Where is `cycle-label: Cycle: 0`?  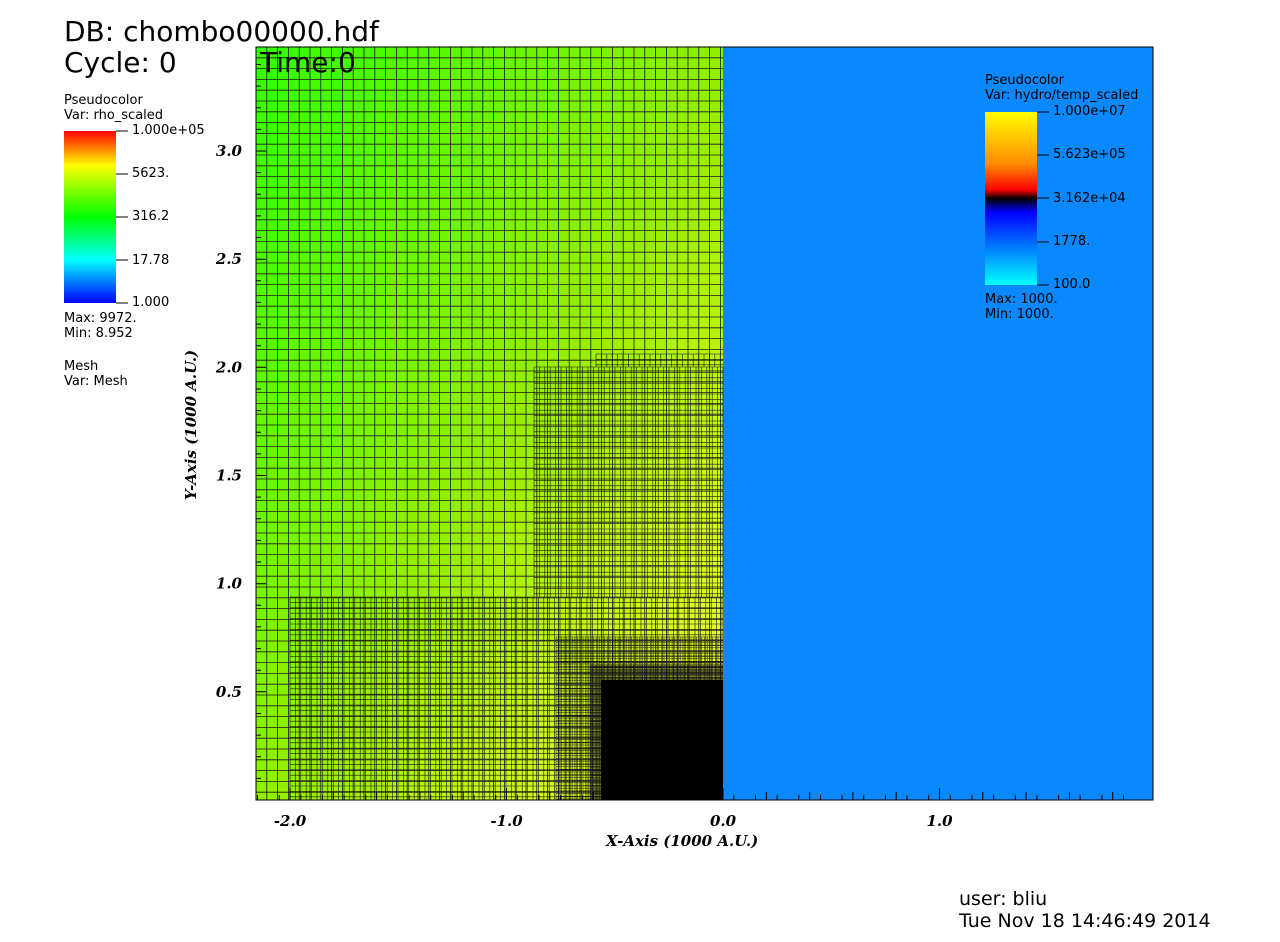
cycle-label: Cycle: 0 is located at coordinates (120, 62).